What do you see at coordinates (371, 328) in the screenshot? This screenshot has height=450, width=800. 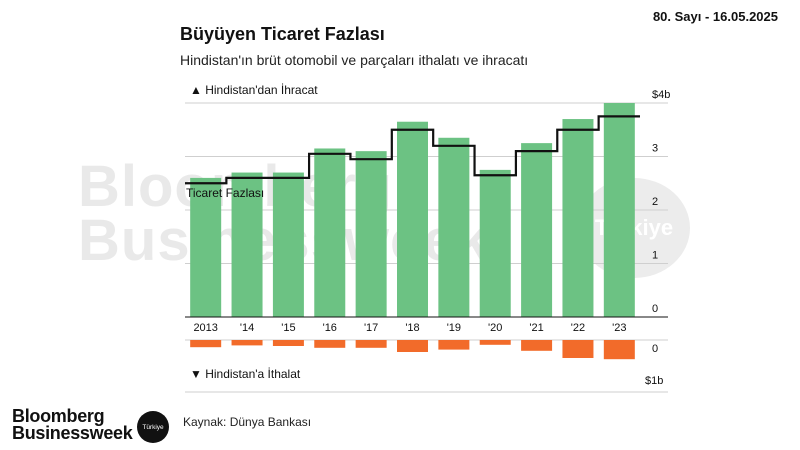 I see `x-tick-label: '17` at bounding box center [371, 328].